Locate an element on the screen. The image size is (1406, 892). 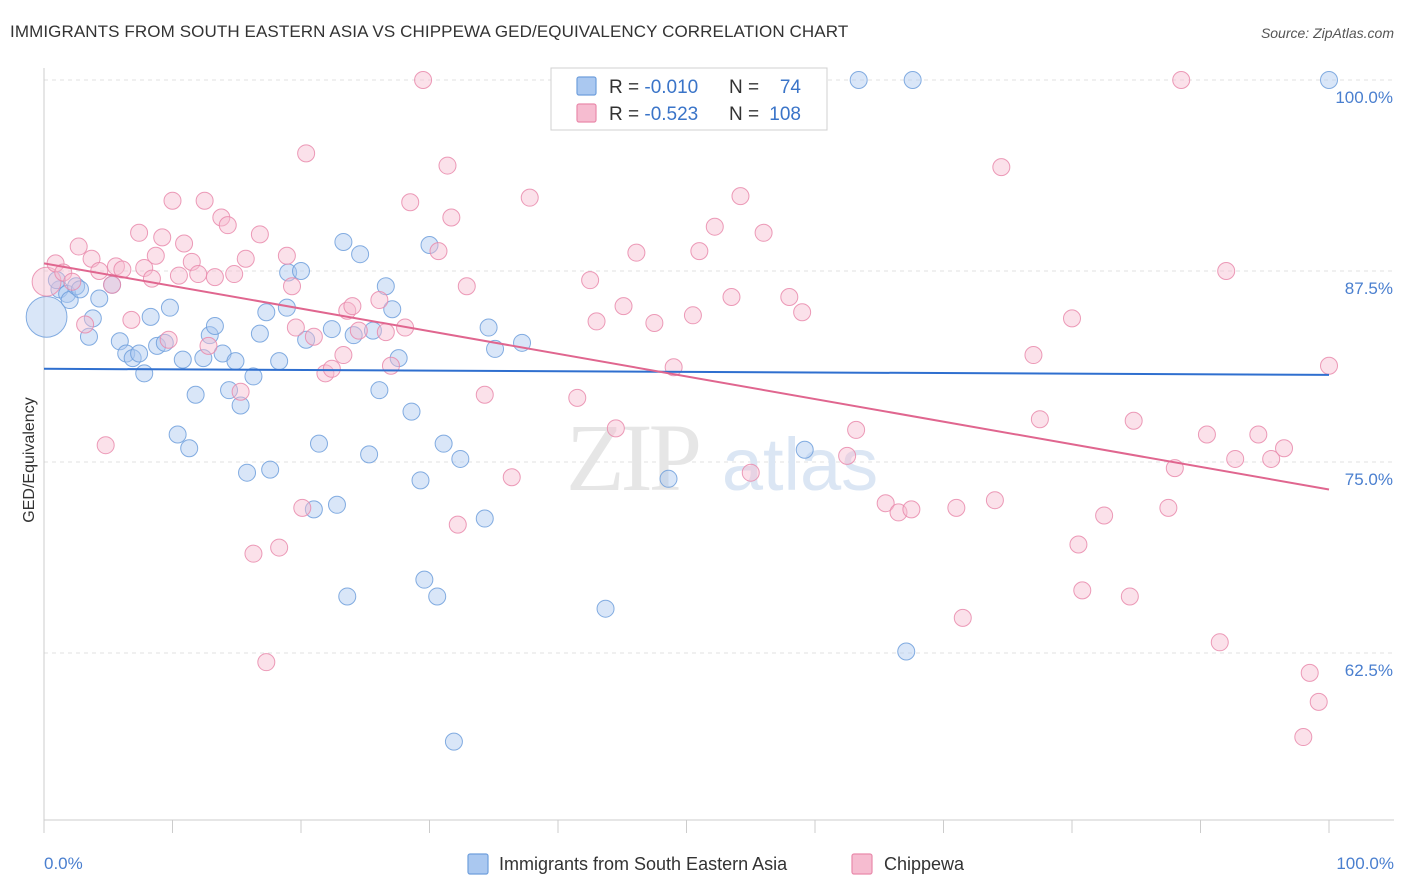
series-legend-swatch-blue is located at coordinates (478, 864).